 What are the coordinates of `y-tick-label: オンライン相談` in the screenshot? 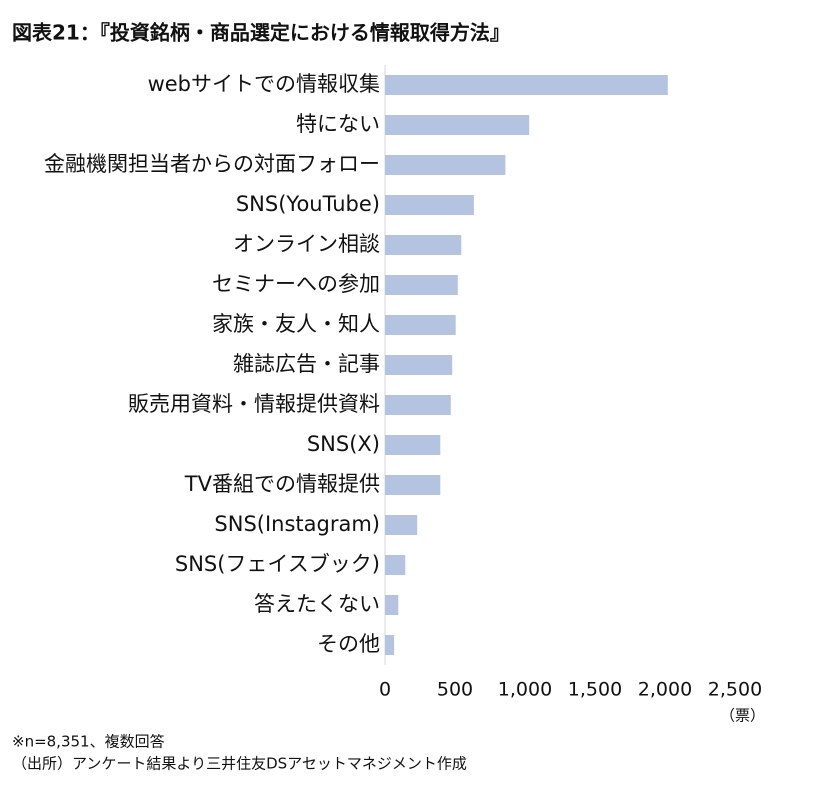 It's located at (306, 244).